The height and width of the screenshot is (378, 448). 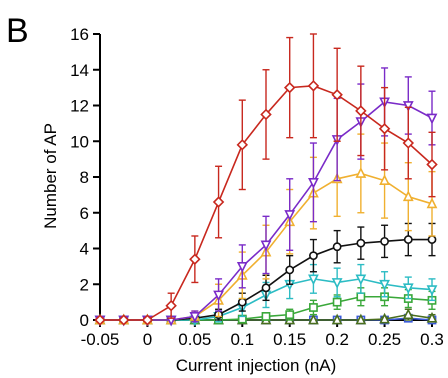 What do you see at coordinates (194, 339) in the screenshot?
I see `x-tick-label: 0.05` at bounding box center [194, 339].